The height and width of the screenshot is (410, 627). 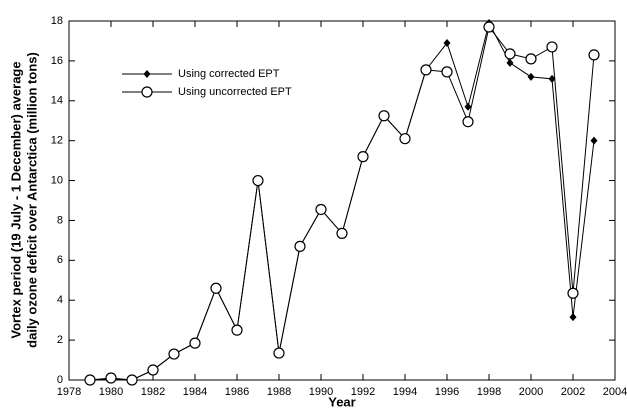 What do you see at coordinates (321, 392) in the screenshot?
I see `x-tick-label: 1990` at bounding box center [321, 392].